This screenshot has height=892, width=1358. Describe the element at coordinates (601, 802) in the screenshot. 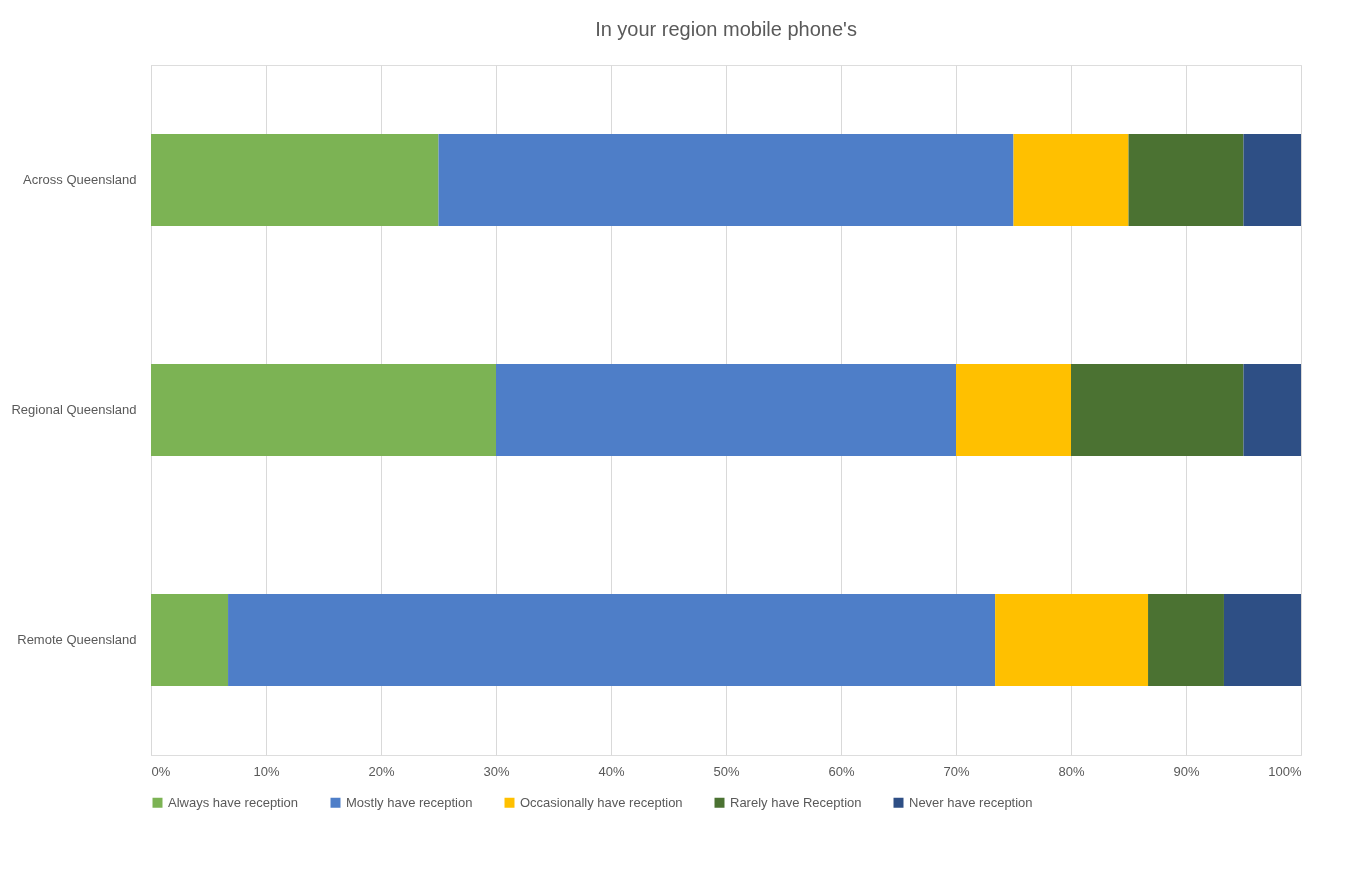

I see `legend-label: Occasionally have reception` at that location.